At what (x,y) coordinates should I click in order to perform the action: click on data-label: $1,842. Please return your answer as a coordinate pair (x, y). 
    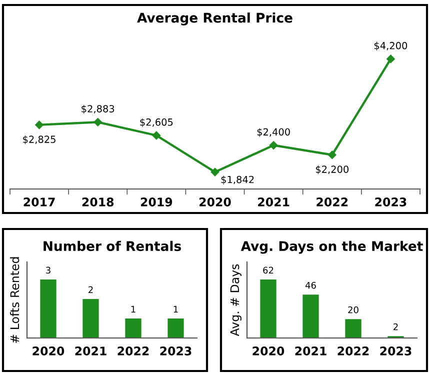
    Looking at the image, I should click on (237, 180).